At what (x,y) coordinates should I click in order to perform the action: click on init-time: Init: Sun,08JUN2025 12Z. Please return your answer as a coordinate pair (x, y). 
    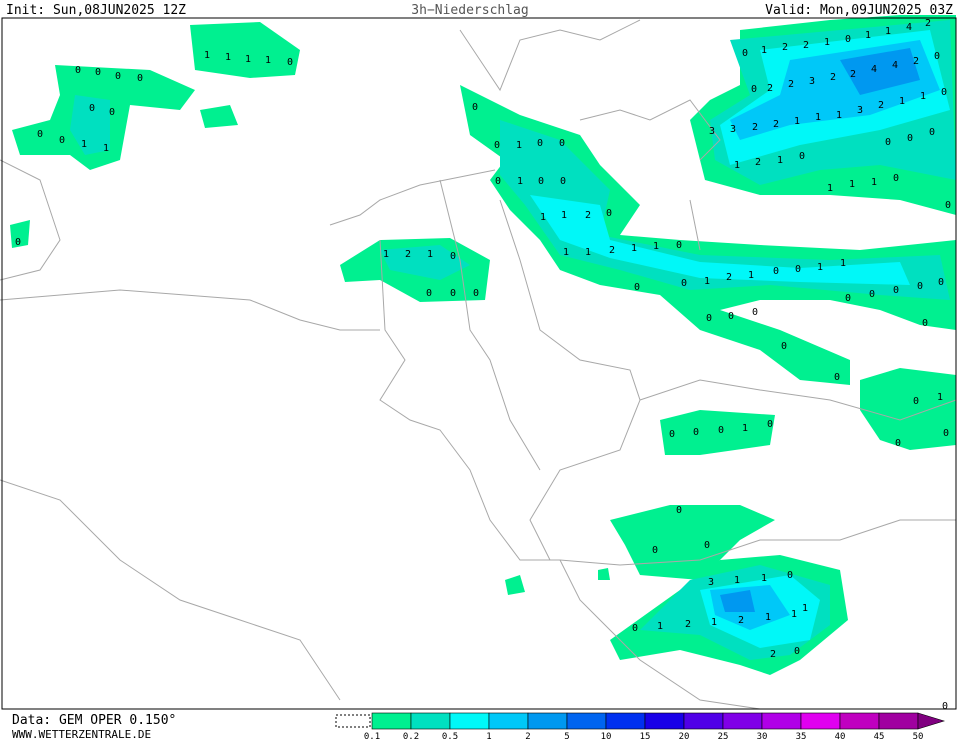
    Looking at the image, I should click on (96, 10).